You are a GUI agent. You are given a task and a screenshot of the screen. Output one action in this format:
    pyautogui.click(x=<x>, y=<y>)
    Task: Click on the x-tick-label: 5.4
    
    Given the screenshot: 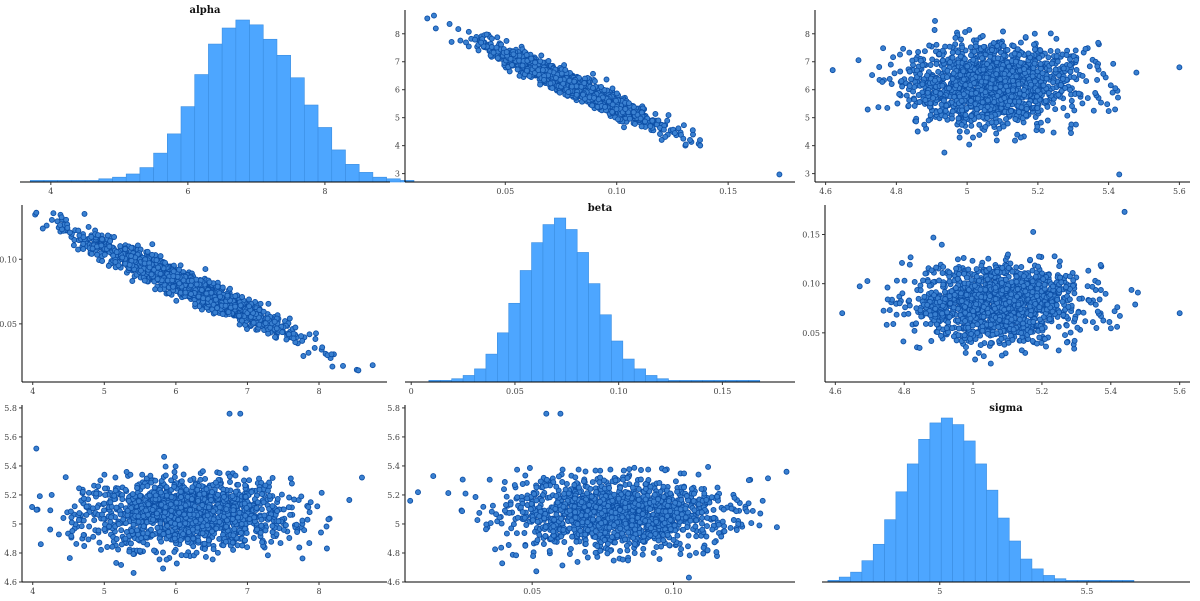 What is the action you would take?
    pyautogui.click(x=1108, y=191)
    